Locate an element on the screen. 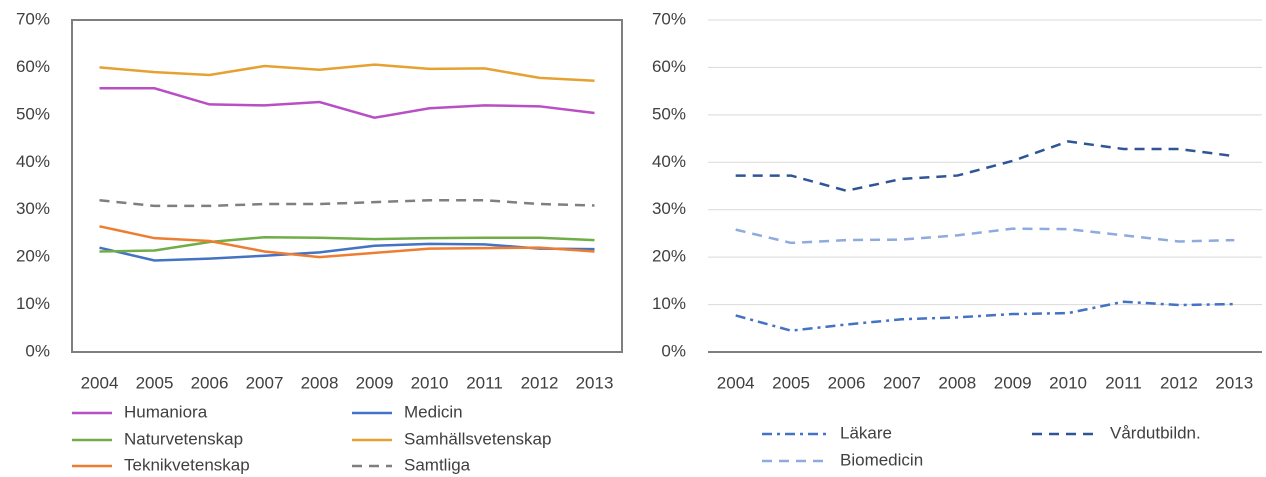  legend-label: Läkare is located at coordinates (866, 432).